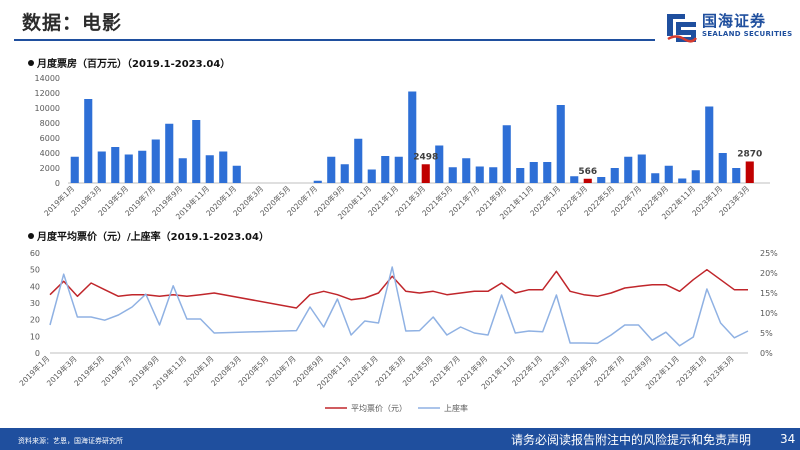 The height and width of the screenshot is (450, 800). What do you see at coordinates (749, 154) in the screenshot?
I see `data-label: 2870` at bounding box center [749, 154].